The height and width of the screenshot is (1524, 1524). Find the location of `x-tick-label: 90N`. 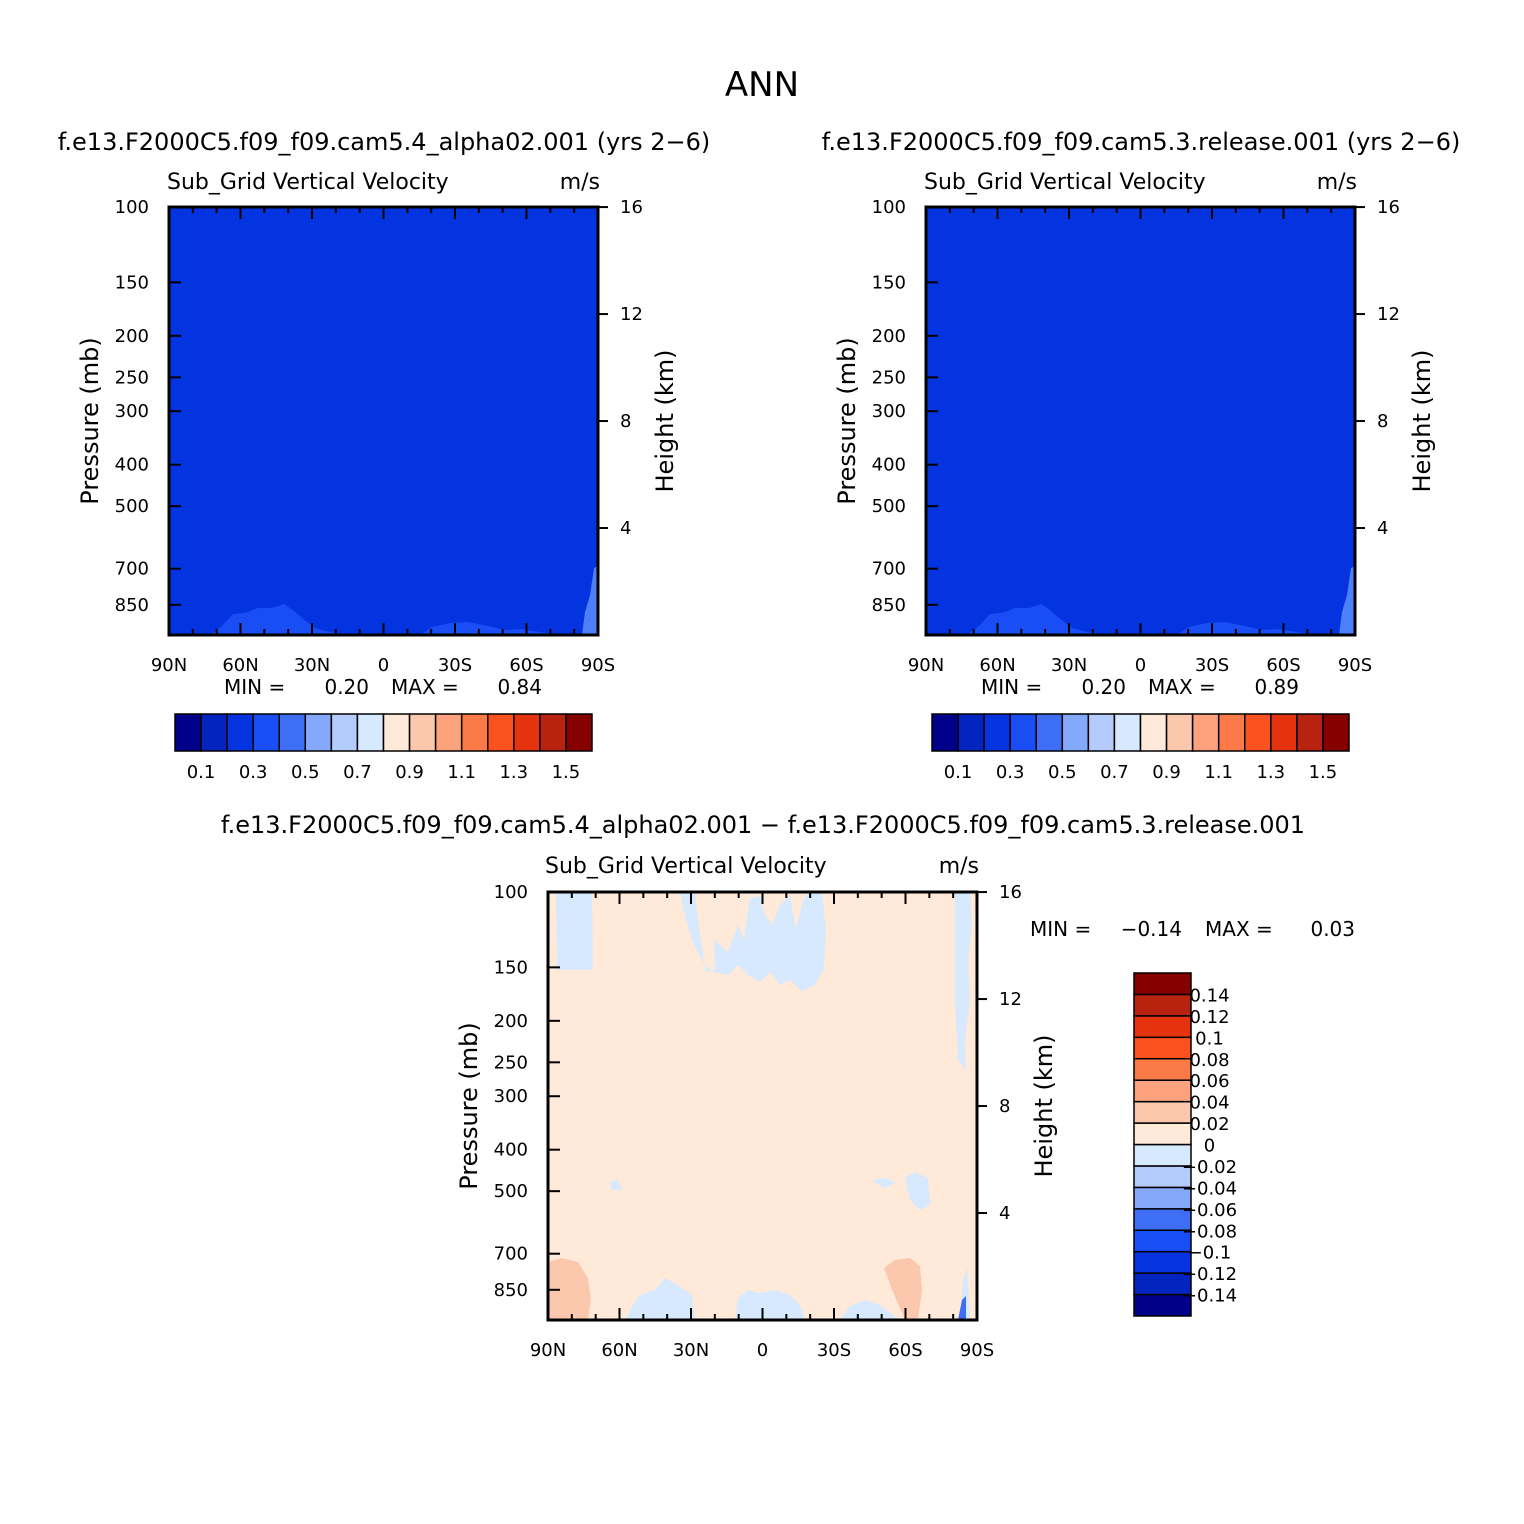

x-tick-label: 90N is located at coordinates (169, 665).